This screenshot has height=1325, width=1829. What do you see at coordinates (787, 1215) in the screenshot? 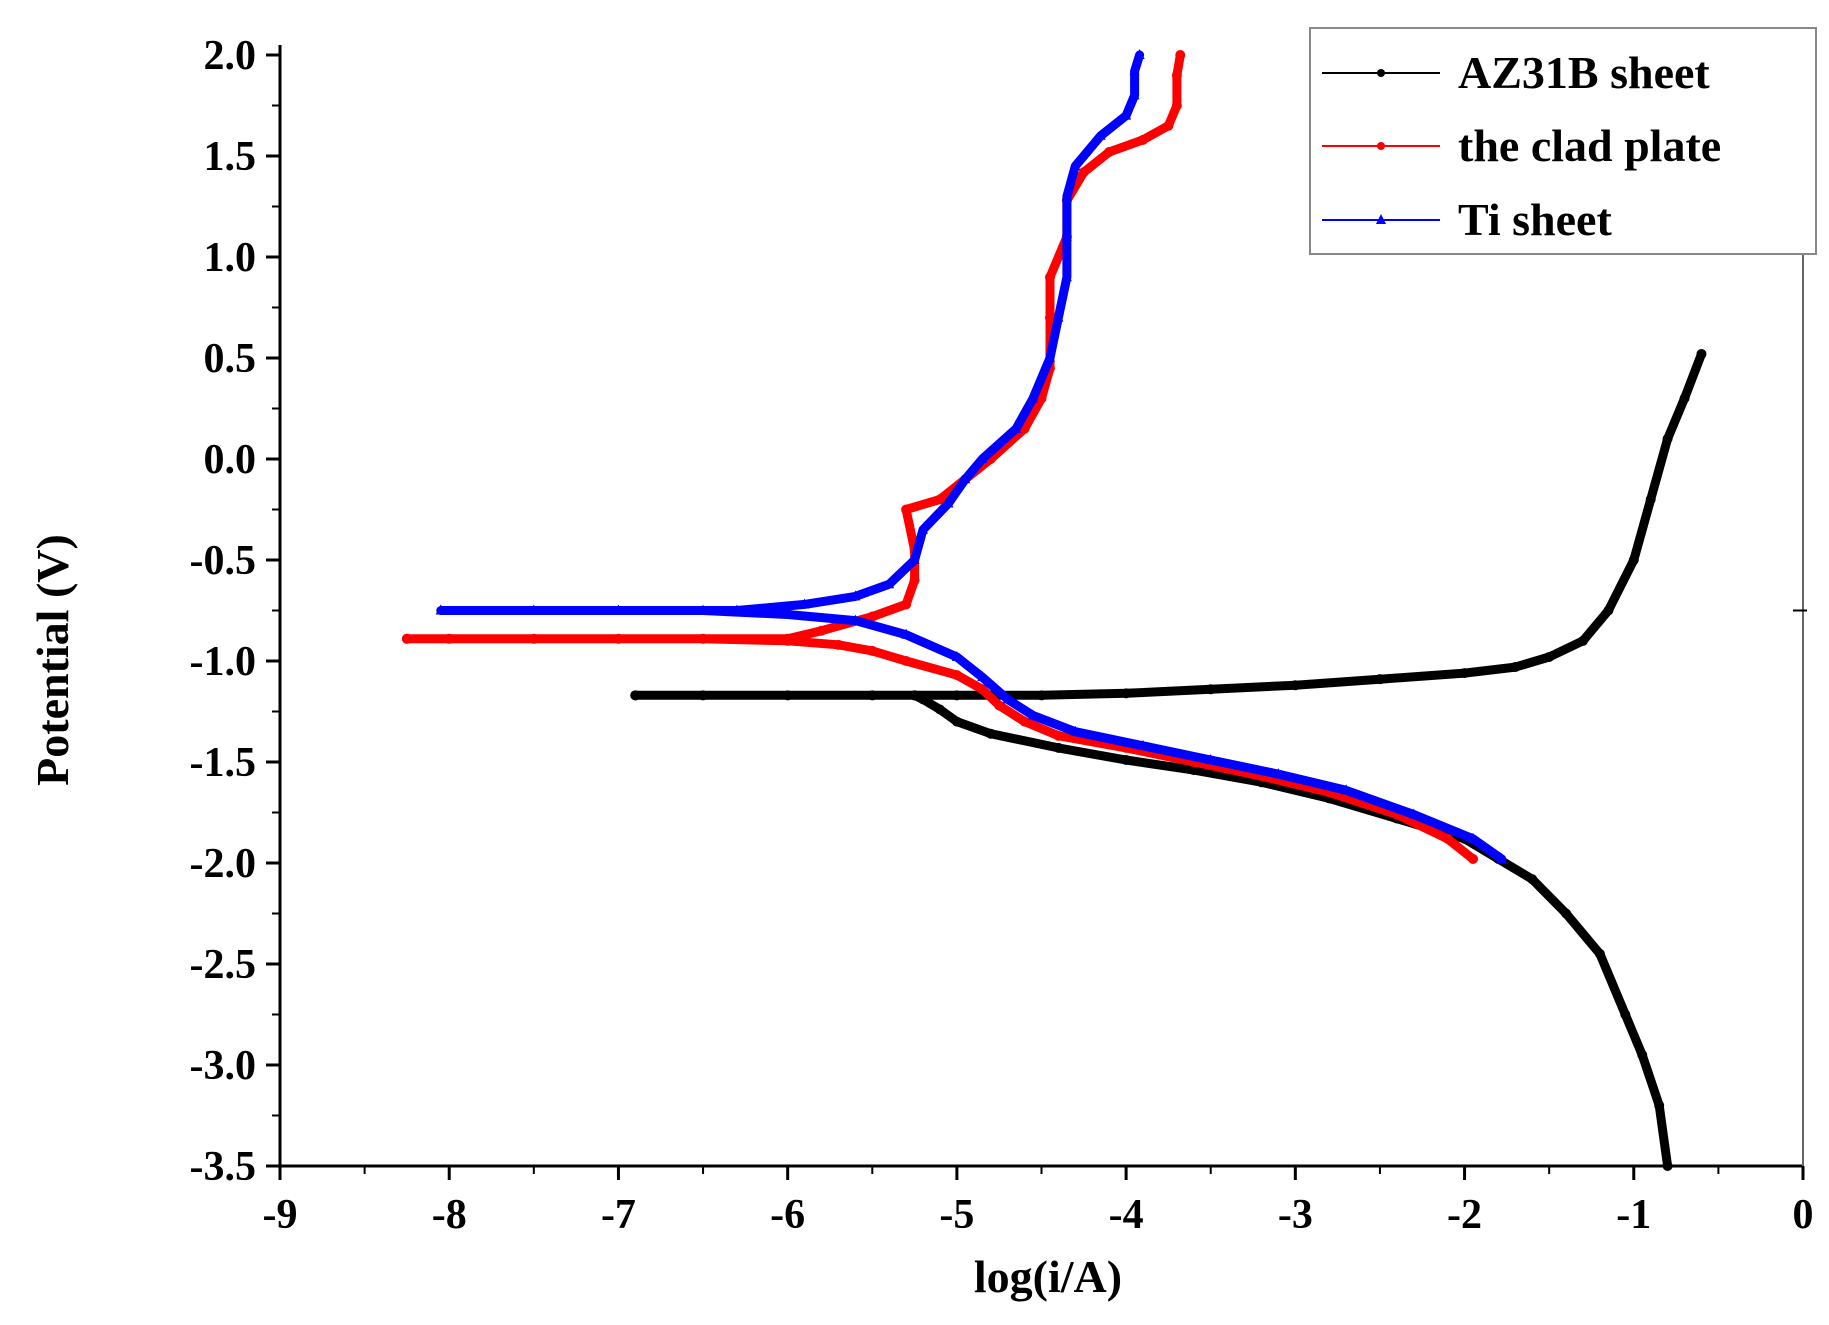
I see `x-tick-label: -6` at bounding box center [787, 1215].